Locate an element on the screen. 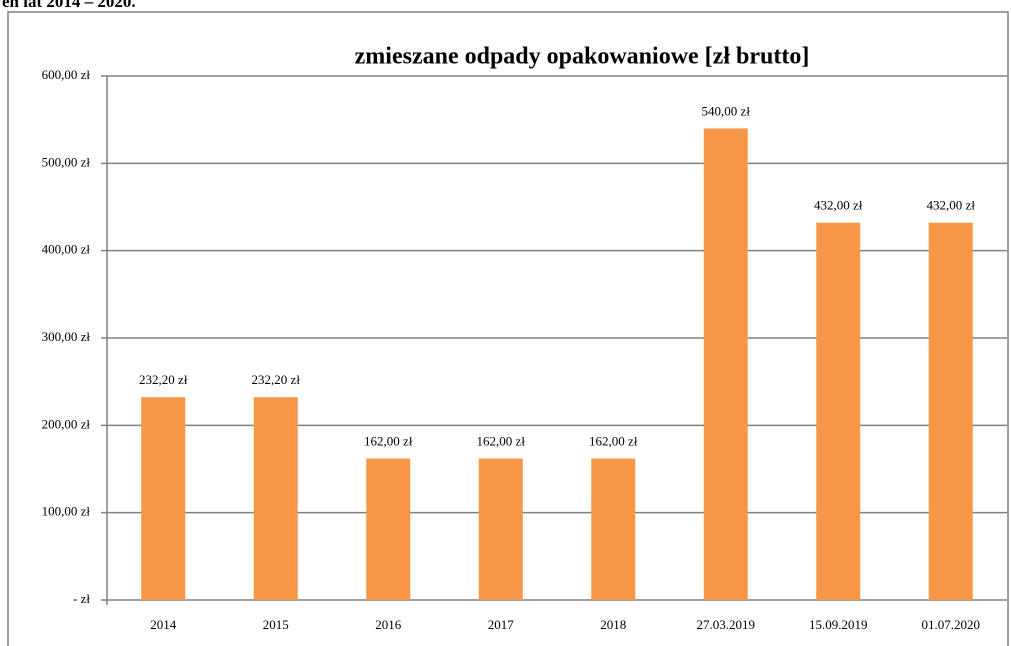  y-tick-label: 400,00 zł is located at coordinates (66, 249).